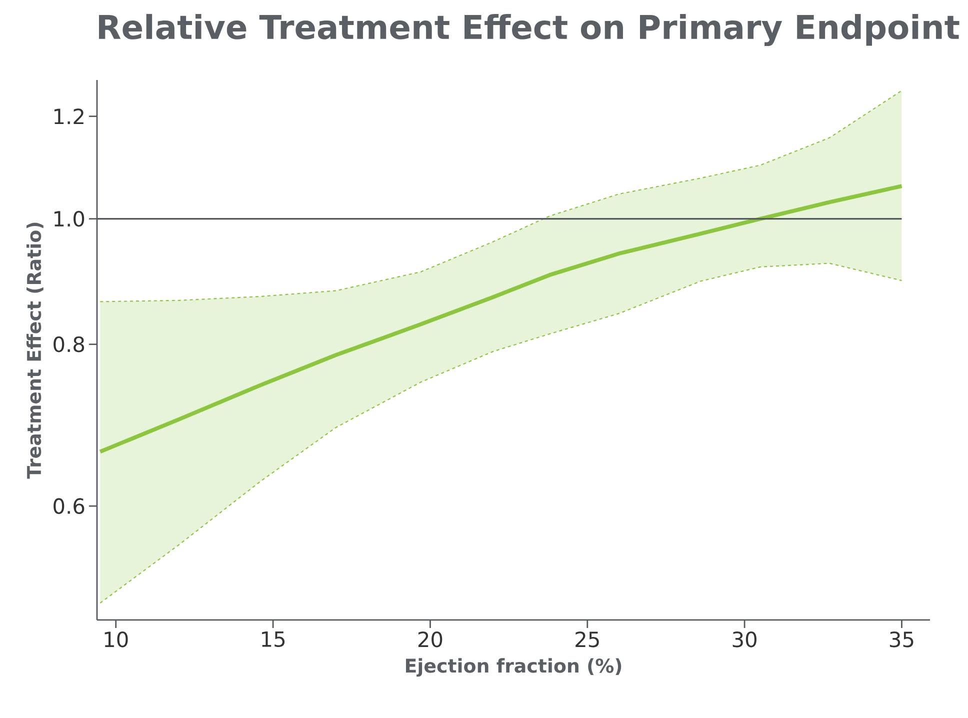  What do you see at coordinates (69, 344) in the screenshot?
I see `y-tick-label: 0.8` at bounding box center [69, 344].